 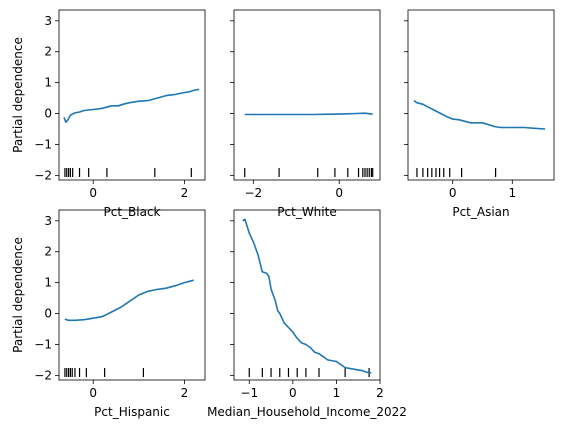 What do you see at coordinates (132, 412) in the screenshot?
I see `x-axis-label: Pct_Hispanic` at bounding box center [132, 412].